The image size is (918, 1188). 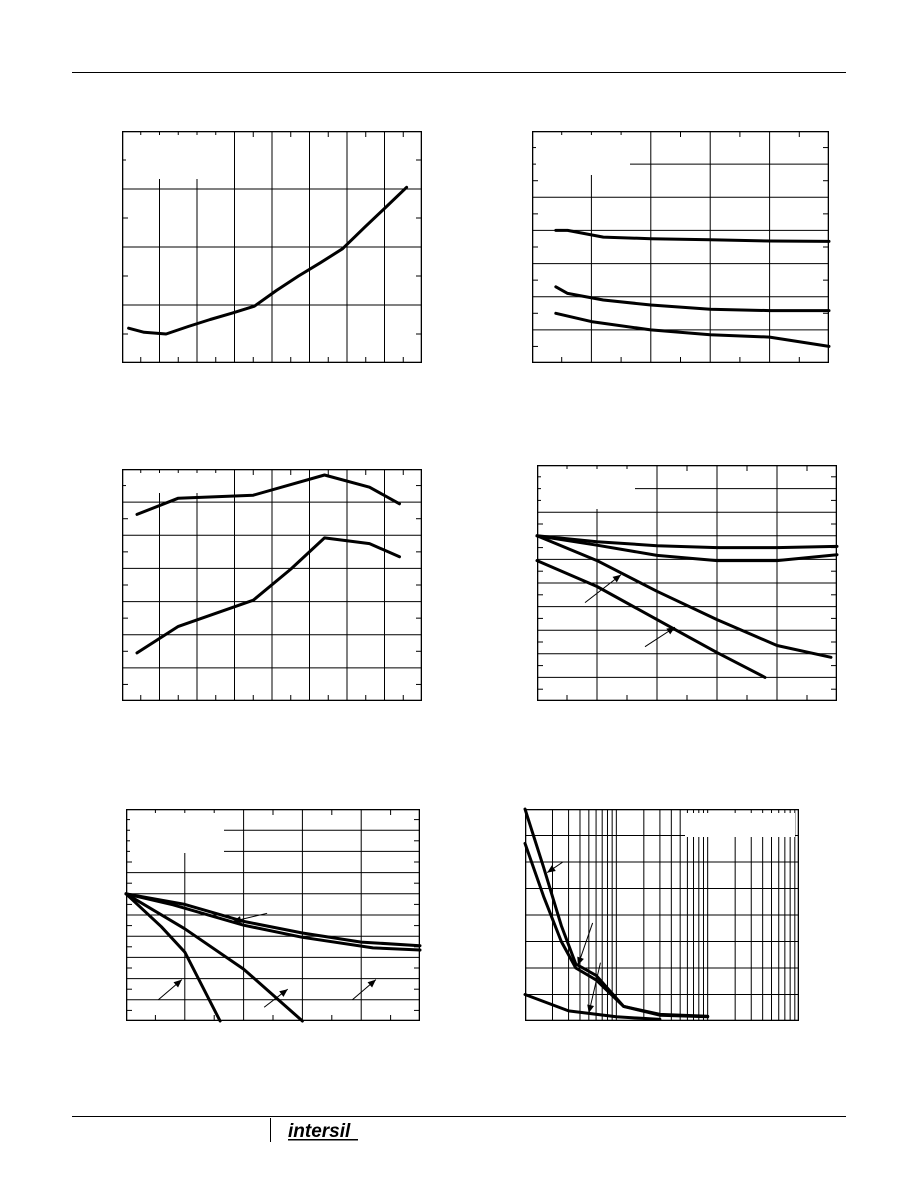 I want to click on arrow-4-head, so click(x=371, y=983).